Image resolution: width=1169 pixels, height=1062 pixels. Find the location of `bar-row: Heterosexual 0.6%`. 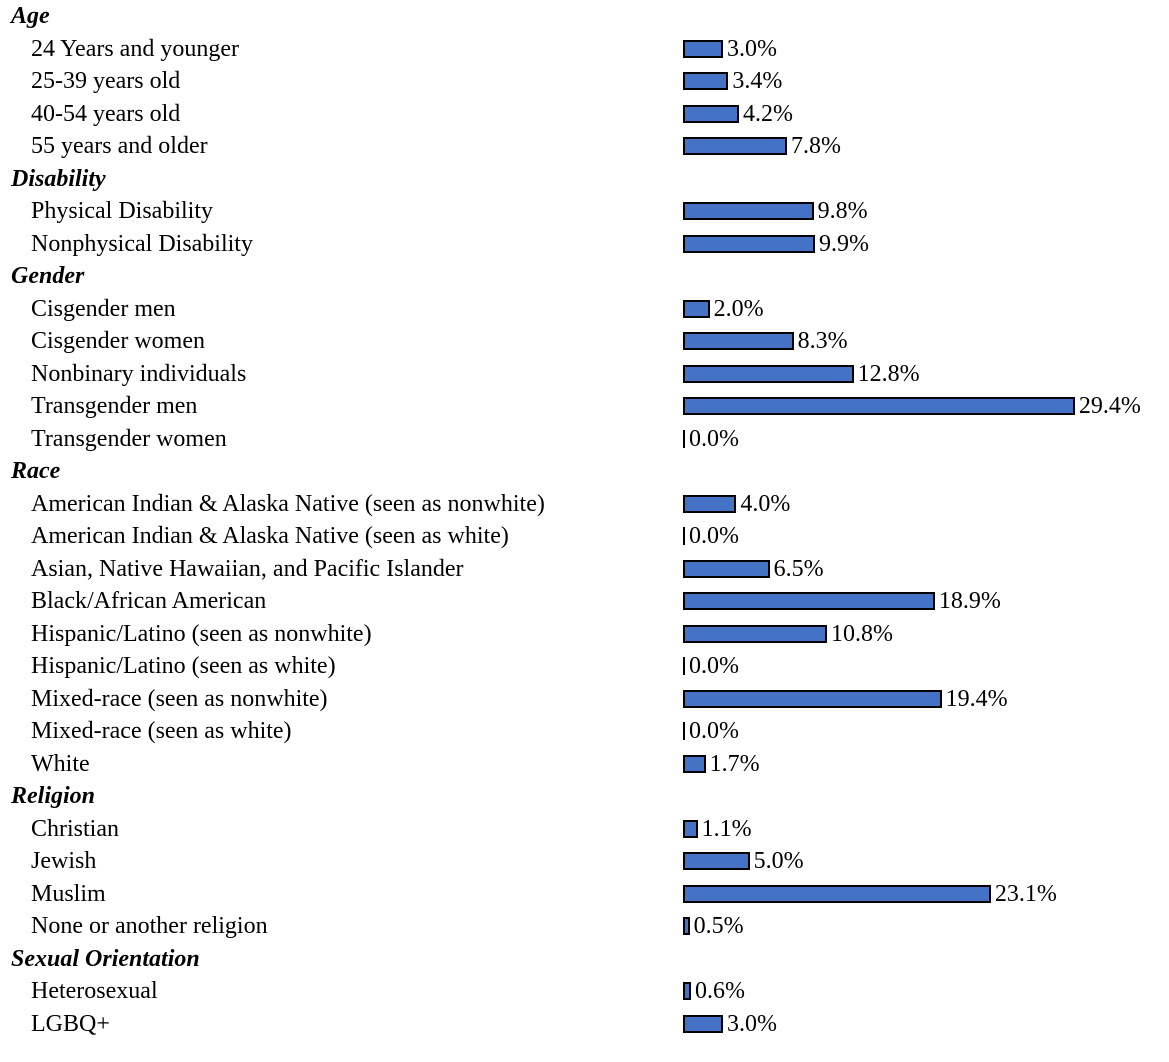

bar-row: Heterosexual 0.6% is located at coordinates (584, 991).